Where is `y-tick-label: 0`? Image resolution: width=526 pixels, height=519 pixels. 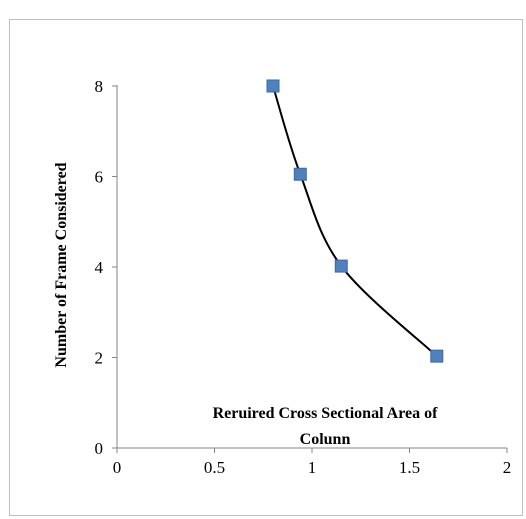 y-tick-label: 0 is located at coordinates (99, 448).